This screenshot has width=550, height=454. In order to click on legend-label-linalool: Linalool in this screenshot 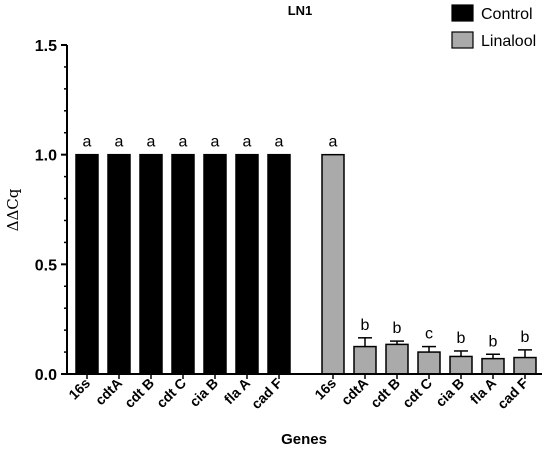, I will do `click(508, 41)`.